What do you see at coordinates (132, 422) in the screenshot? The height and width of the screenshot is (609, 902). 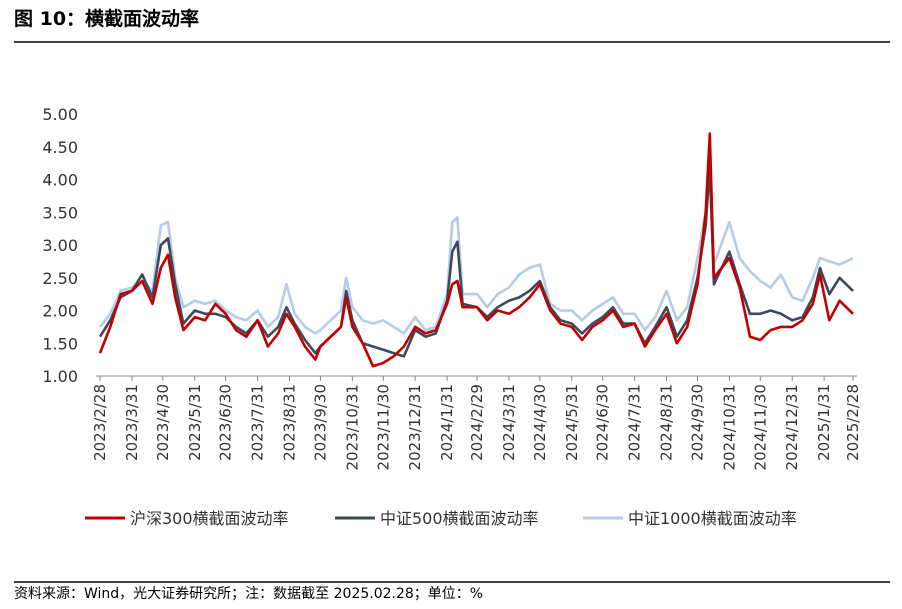 I see `x-tick-label: 2023/3/31` at bounding box center [132, 422].